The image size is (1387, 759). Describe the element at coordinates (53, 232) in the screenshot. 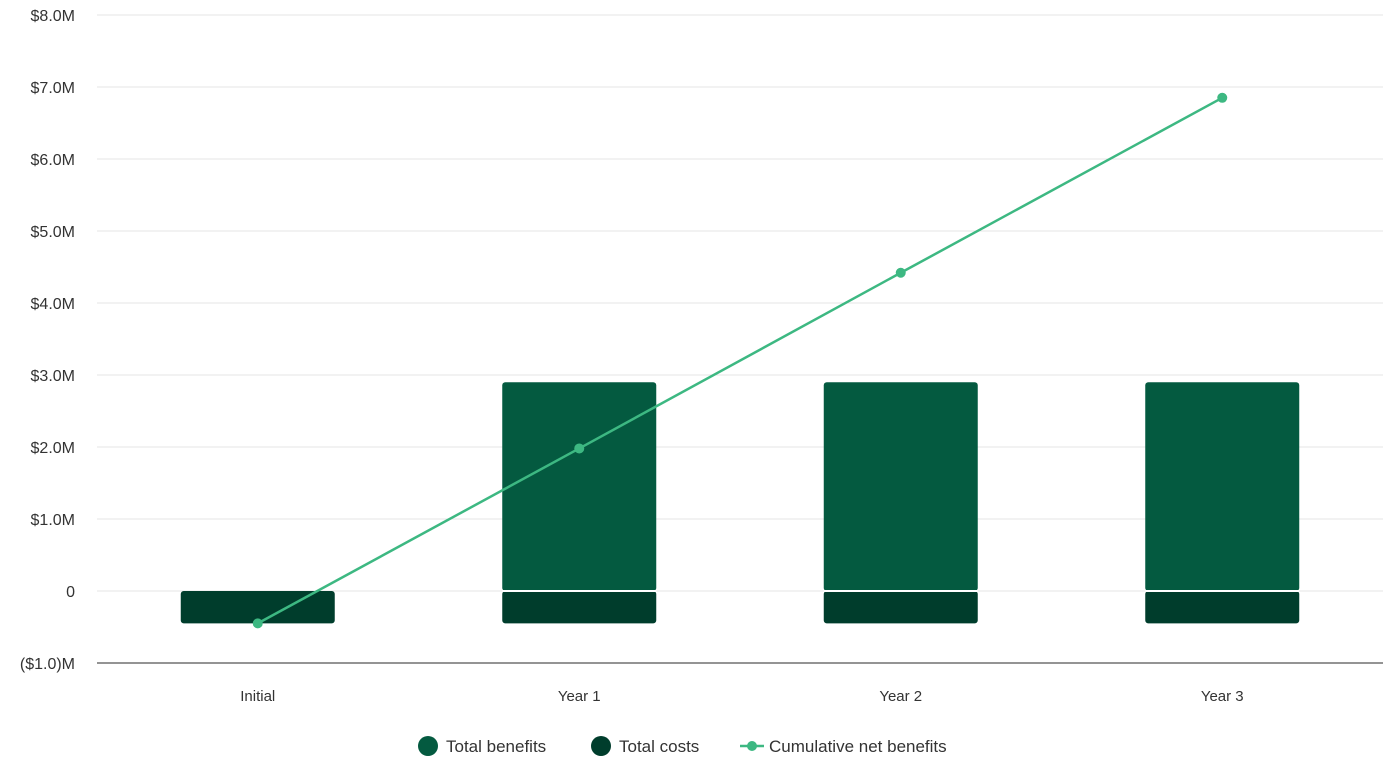

I see `y-tick-label: $5.0M` at that location.